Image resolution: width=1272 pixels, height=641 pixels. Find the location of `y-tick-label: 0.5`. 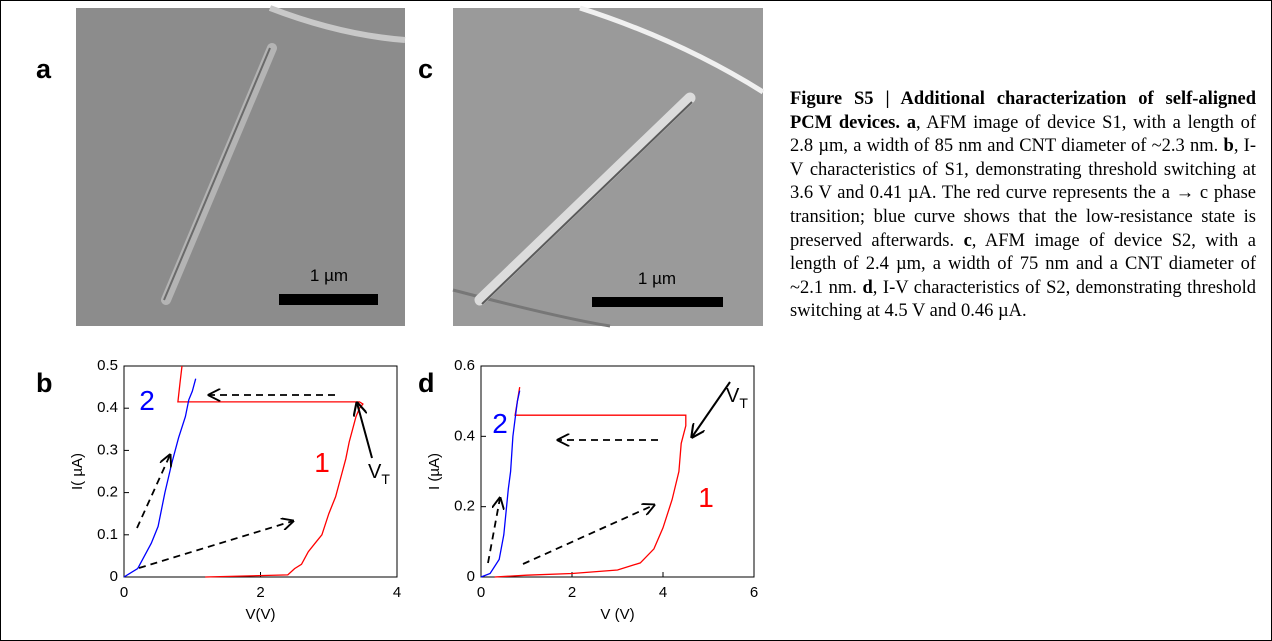

y-tick-label: 0.5 is located at coordinates (107, 365).